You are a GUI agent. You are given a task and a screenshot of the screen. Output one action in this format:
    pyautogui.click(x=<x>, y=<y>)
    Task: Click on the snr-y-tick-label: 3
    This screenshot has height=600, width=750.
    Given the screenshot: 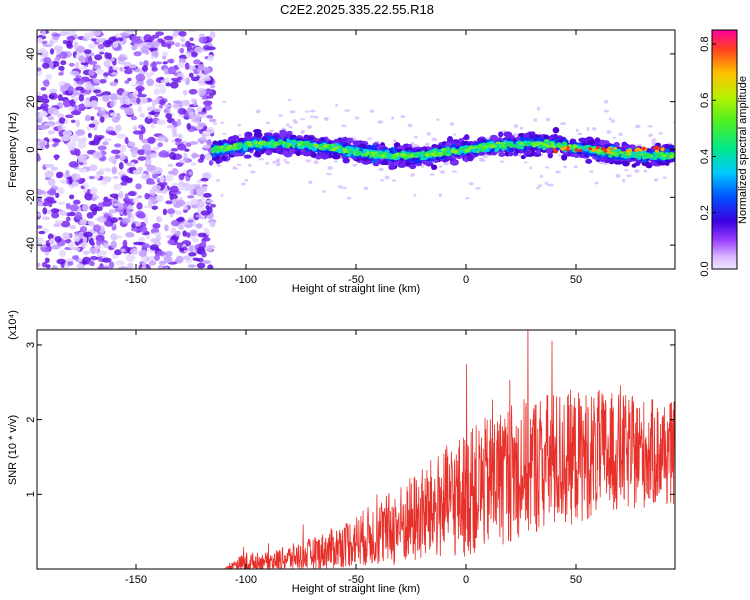 What is the action you would take?
    pyautogui.click(x=31, y=345)
    